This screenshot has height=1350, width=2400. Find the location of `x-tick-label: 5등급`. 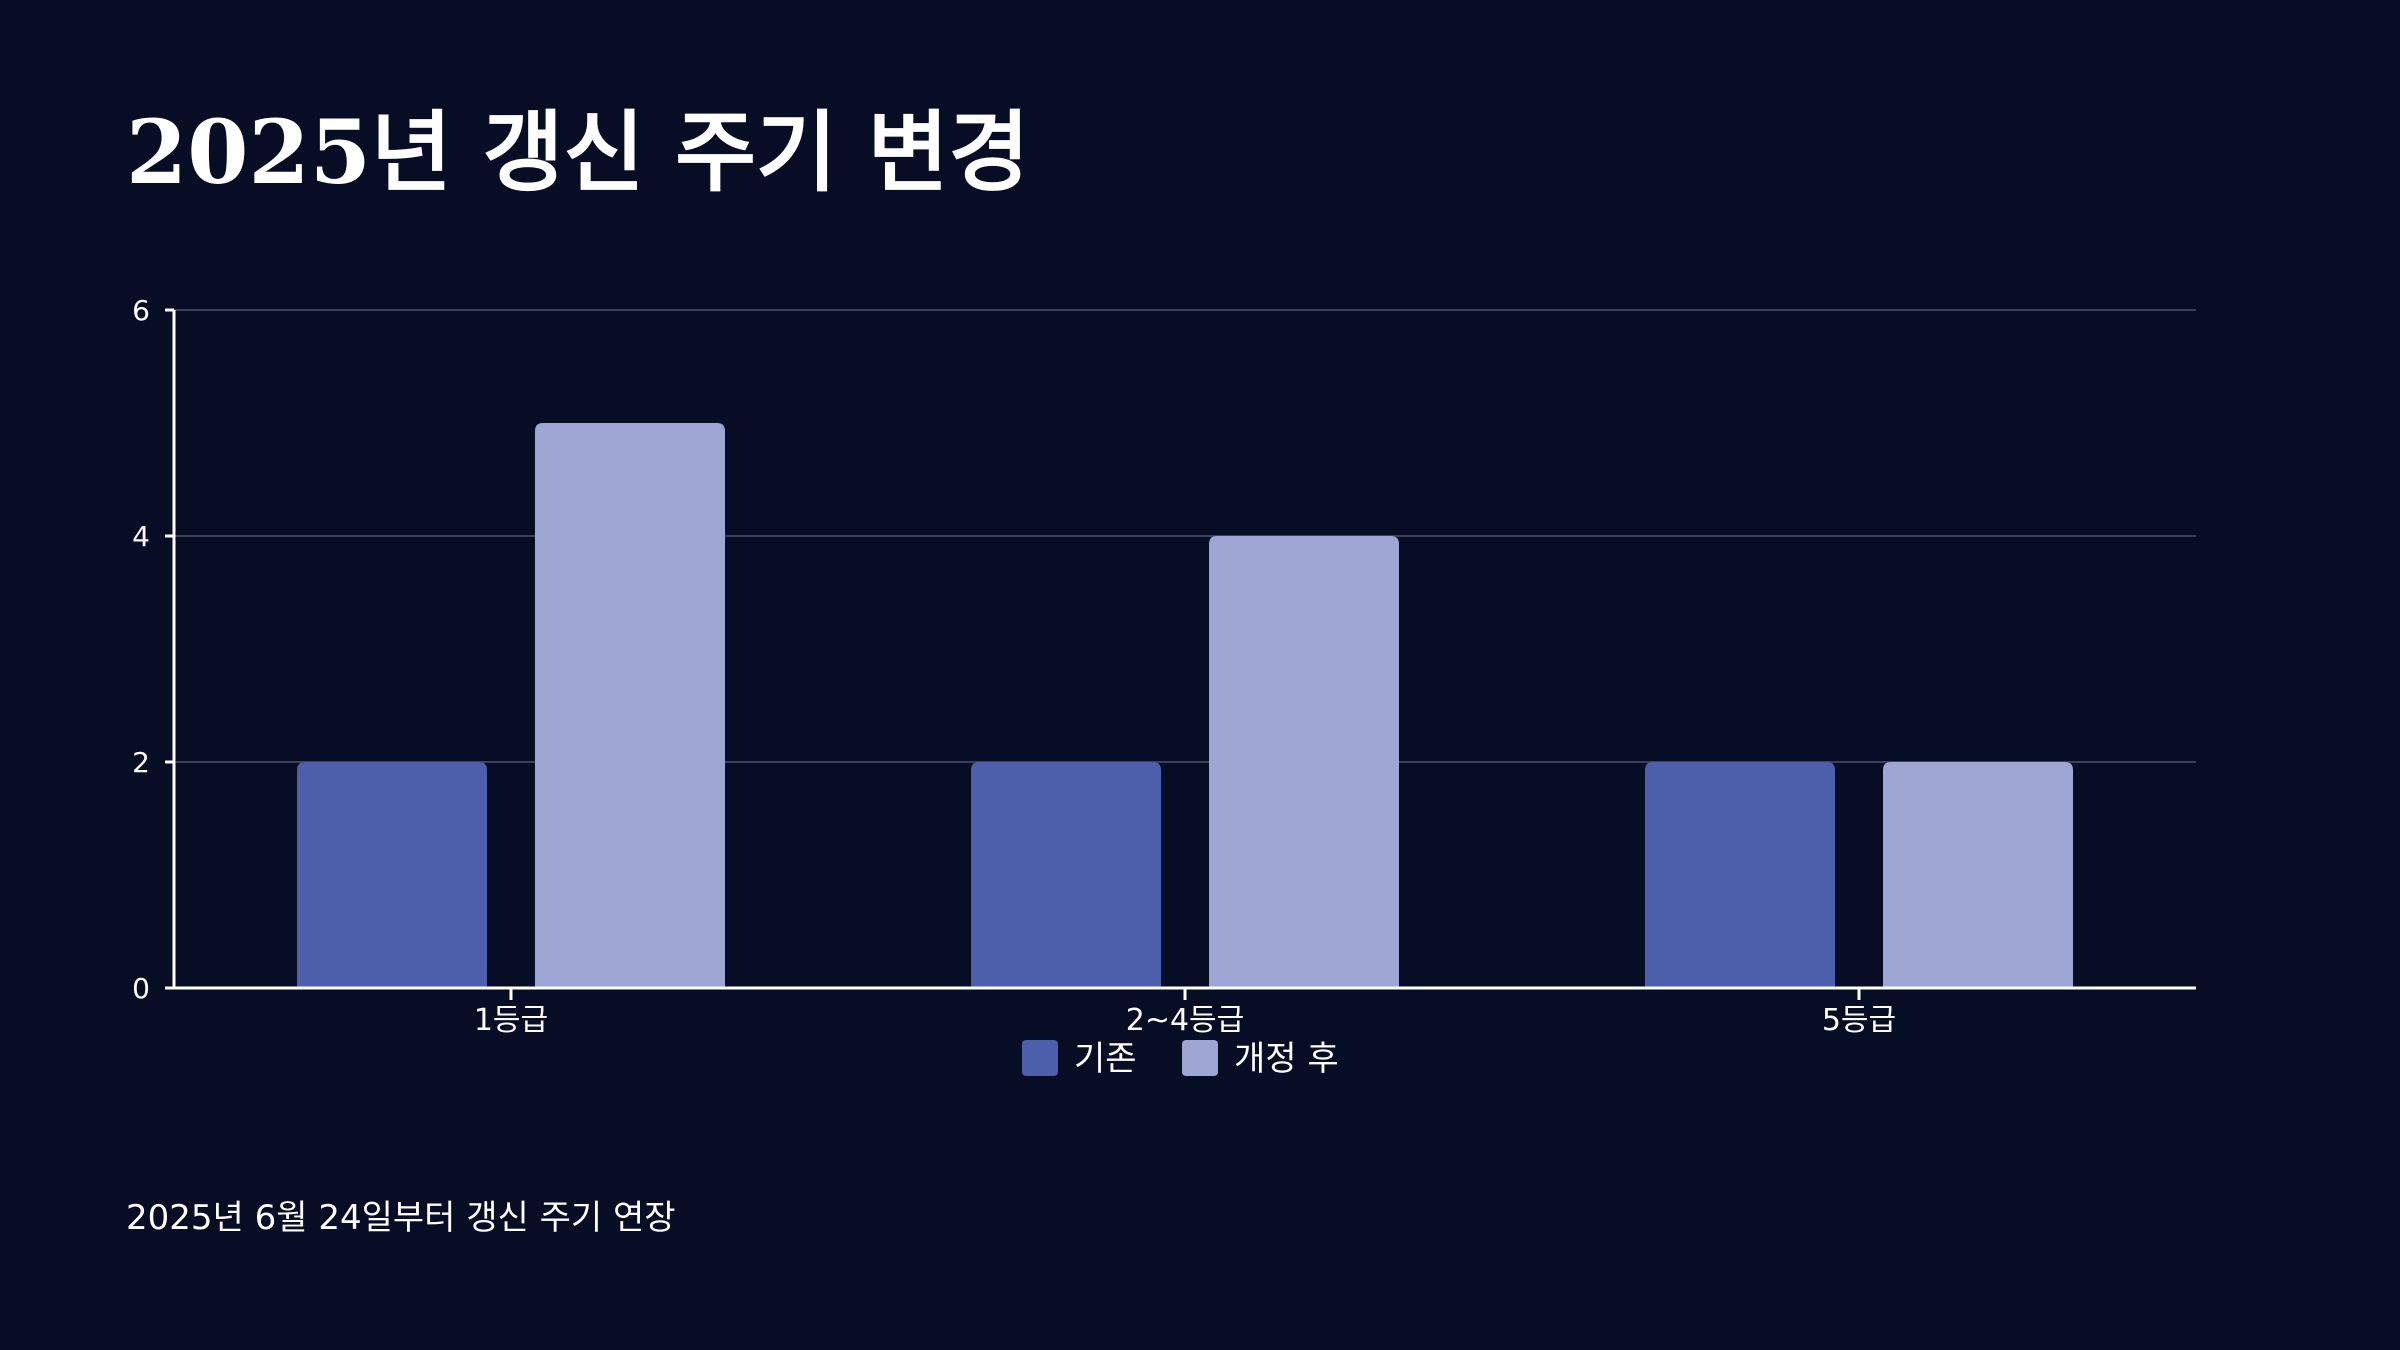

x-tick-label: 5등급 is located at coordinates (1859, 1020).